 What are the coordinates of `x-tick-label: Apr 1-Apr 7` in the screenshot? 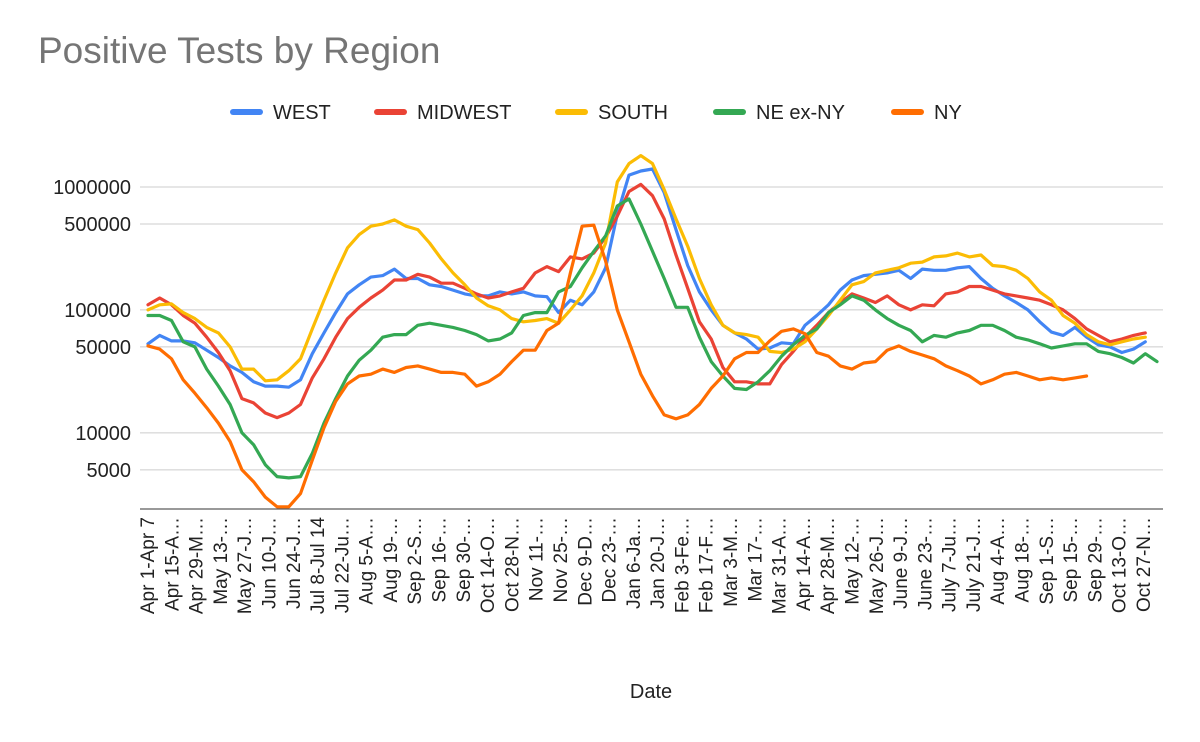 It's located at (148, 565).